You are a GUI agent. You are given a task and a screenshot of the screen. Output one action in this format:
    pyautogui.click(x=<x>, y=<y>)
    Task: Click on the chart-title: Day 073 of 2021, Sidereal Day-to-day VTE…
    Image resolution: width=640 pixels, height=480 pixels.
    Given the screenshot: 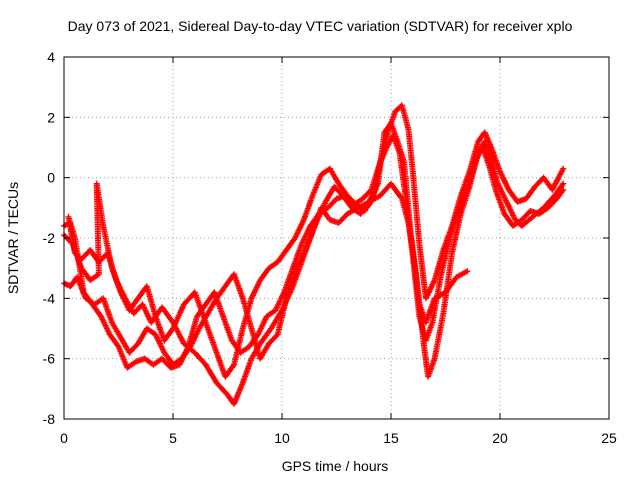 What is the action you would take?
    pyautogui.click(x=320, y=26)
    